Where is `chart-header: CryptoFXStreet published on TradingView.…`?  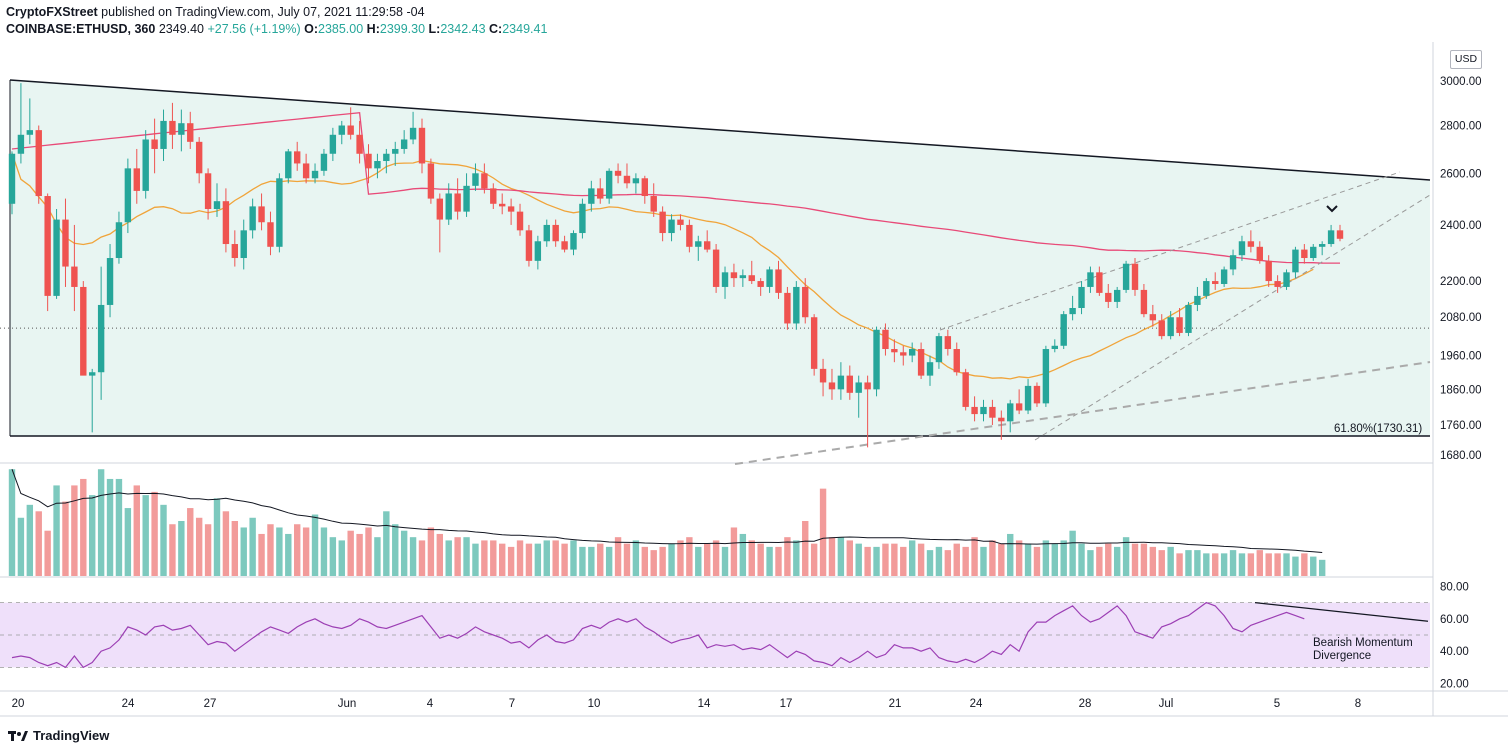 chart-header: CryptoFXStreet published on TradingView.… is located at coordinates (276, 21).